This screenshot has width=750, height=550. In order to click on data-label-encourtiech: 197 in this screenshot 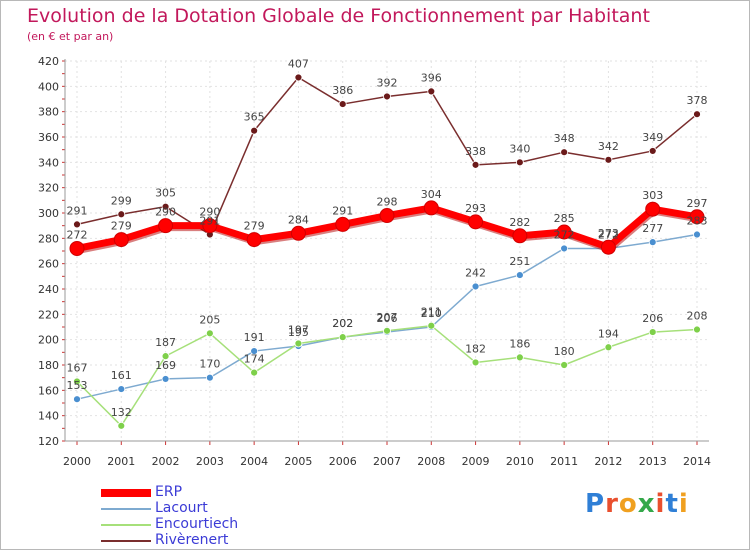, I will do `click(298, 329)`.